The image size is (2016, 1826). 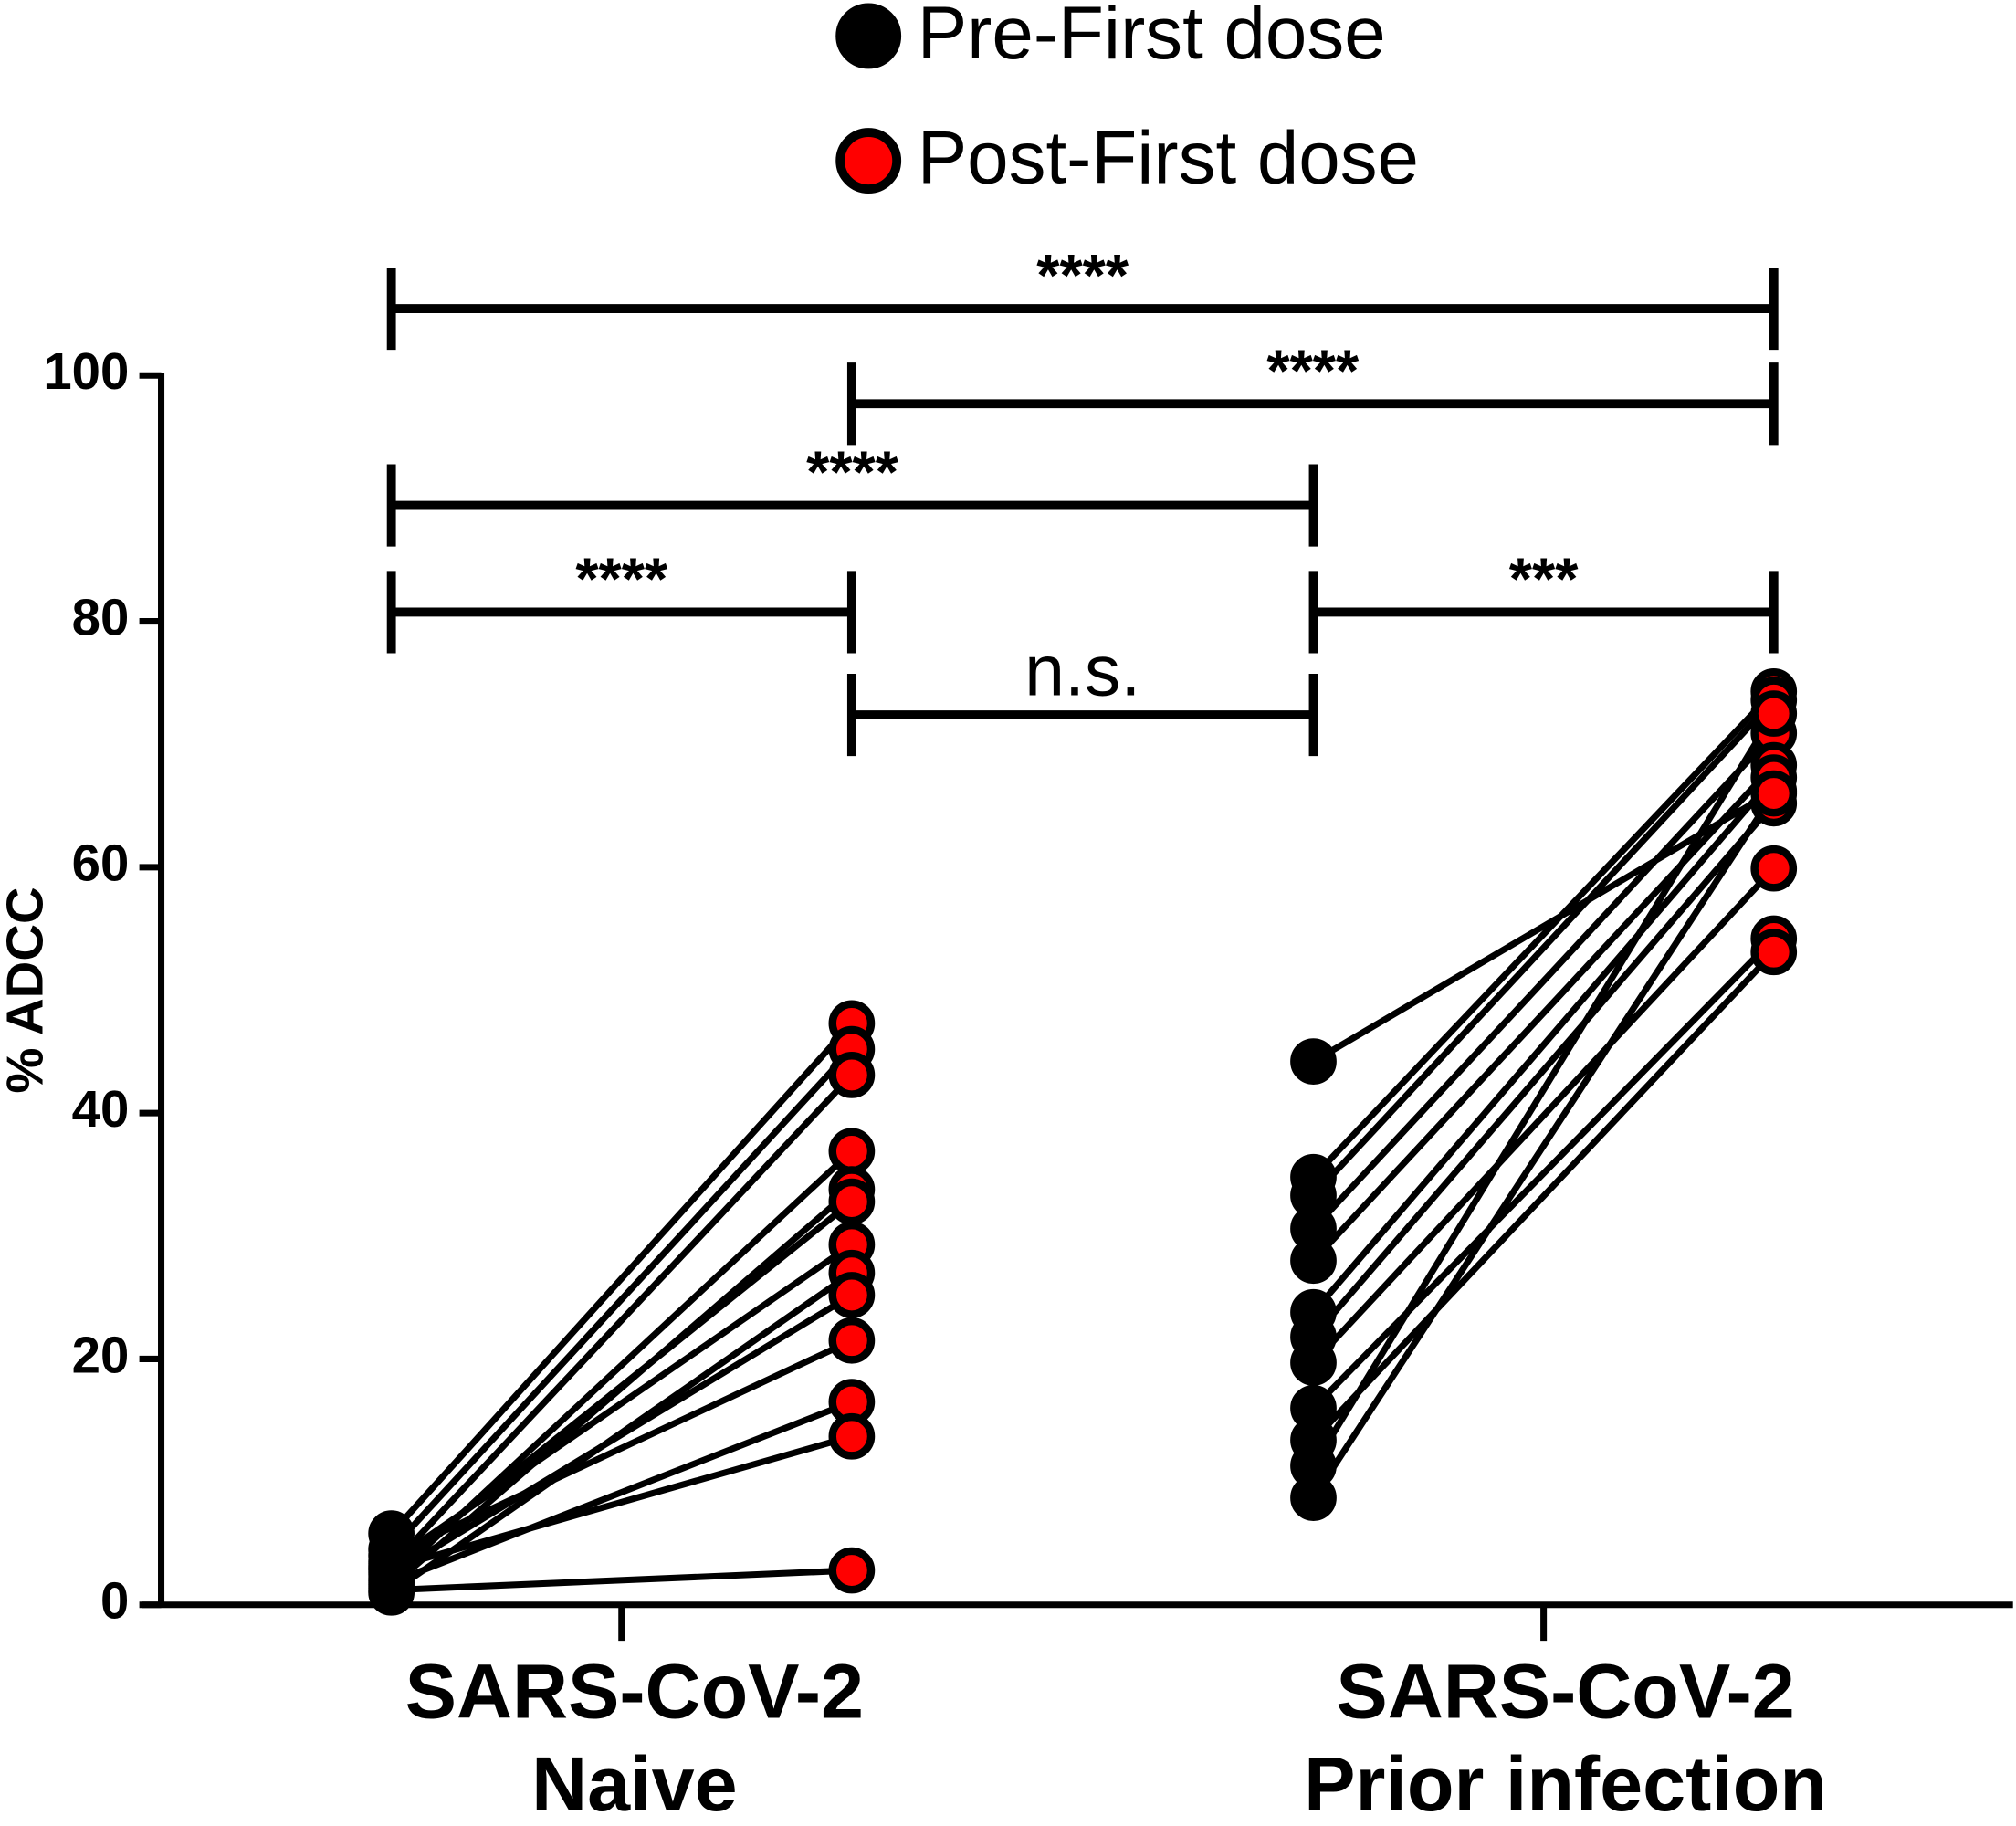 What do you see at coordinates (101, 1109) in the screenshot?
I see `y-tick-label: 40` at bounding box center [101, 1109].